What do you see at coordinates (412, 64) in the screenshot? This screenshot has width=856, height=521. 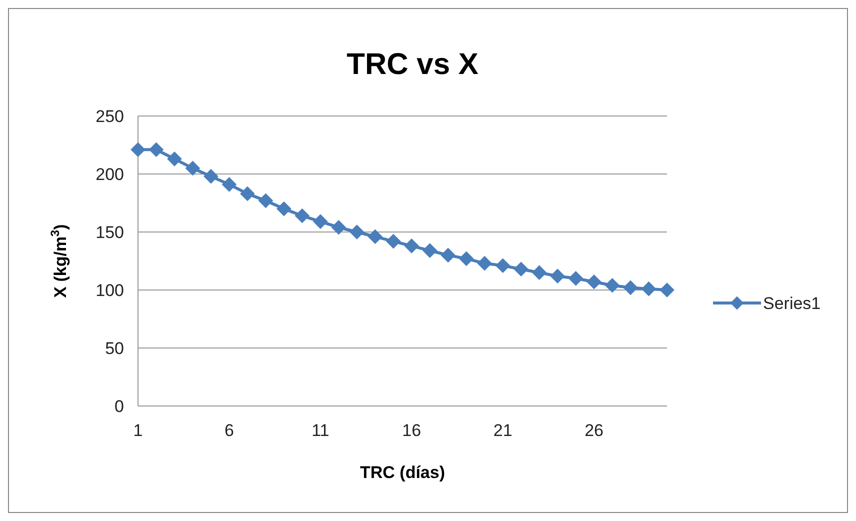 I see `chart-title: TRC vs X` at bounding box center [412, 64].